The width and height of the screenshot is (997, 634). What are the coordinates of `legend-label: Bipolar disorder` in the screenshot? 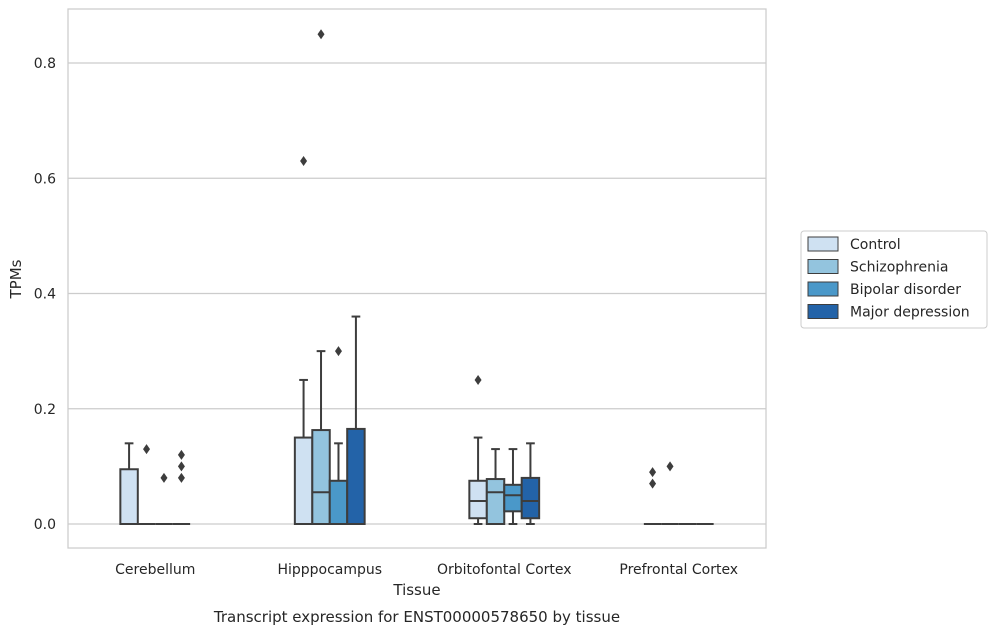 It's located at (905, 290).